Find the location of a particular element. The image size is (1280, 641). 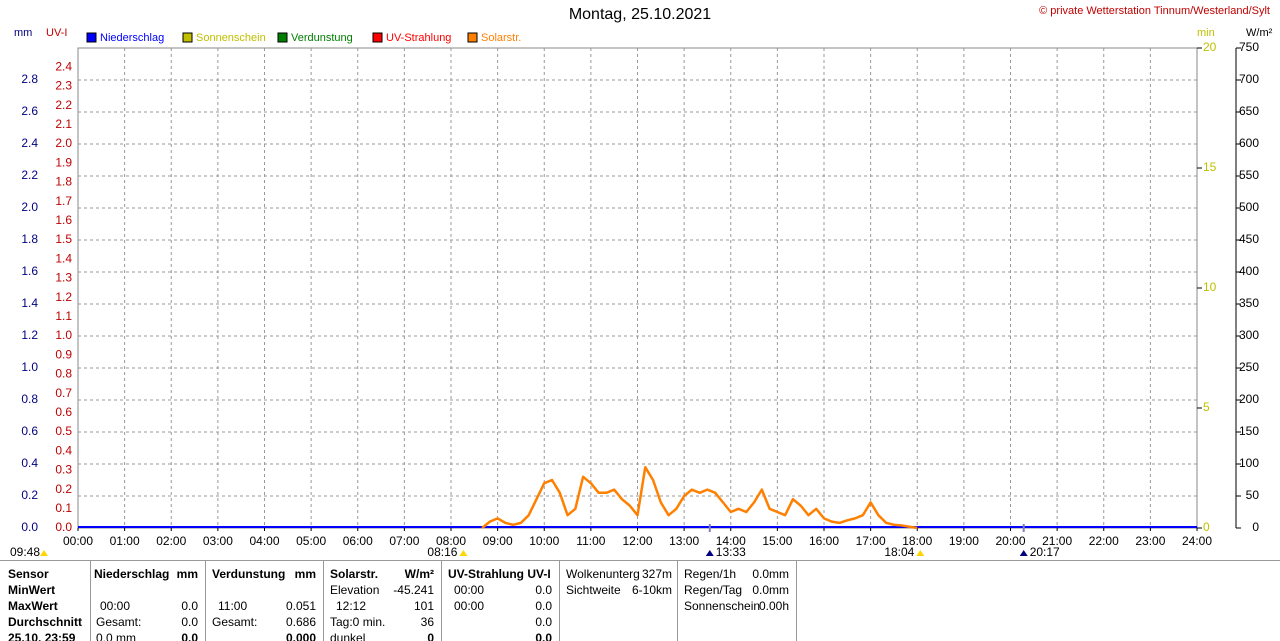

col-unit: mm is located at coordinates (187, 574).